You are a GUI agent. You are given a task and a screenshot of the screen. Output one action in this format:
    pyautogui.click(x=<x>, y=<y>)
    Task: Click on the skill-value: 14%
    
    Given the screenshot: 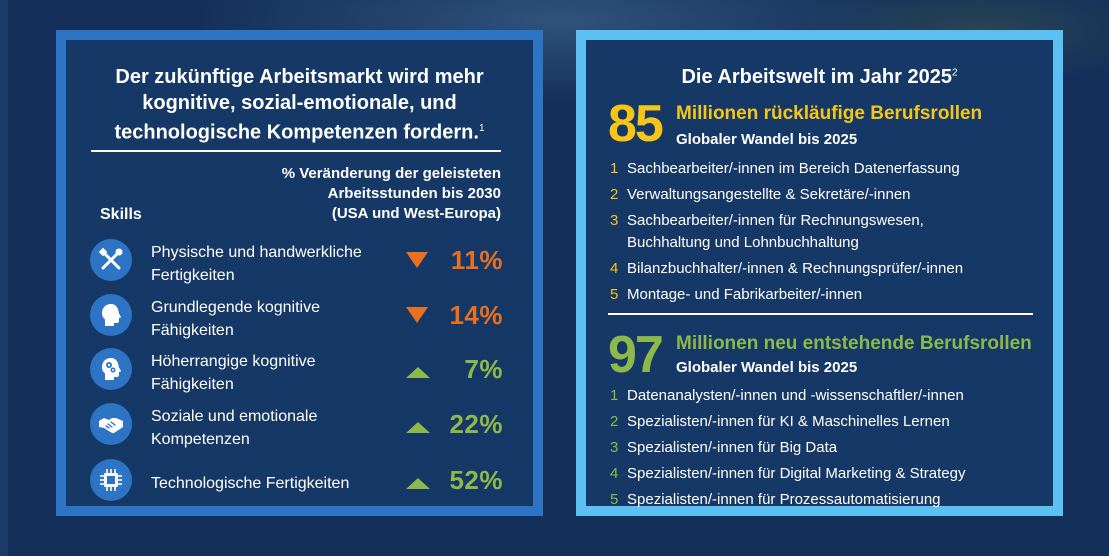 What is the action you would take?
    pyautogui.click(x=476, y=315)
    